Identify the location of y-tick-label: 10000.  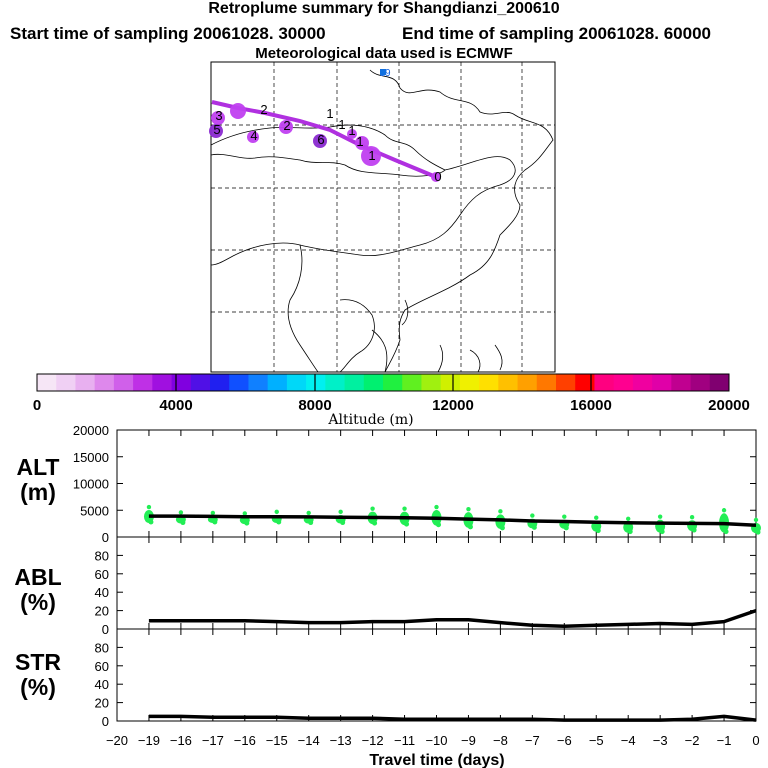
(91, 484).